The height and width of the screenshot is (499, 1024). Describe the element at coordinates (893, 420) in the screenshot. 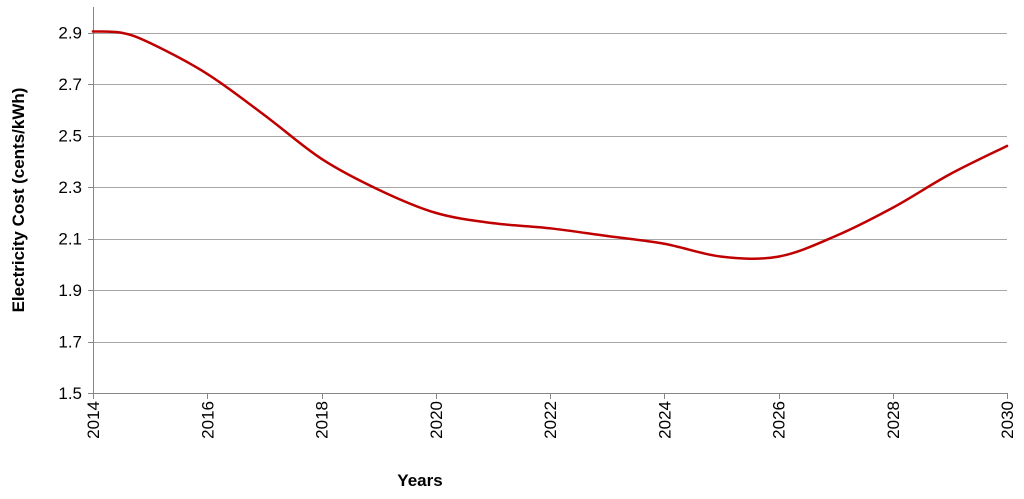

I see `x-tick-label: 2028` at that location.